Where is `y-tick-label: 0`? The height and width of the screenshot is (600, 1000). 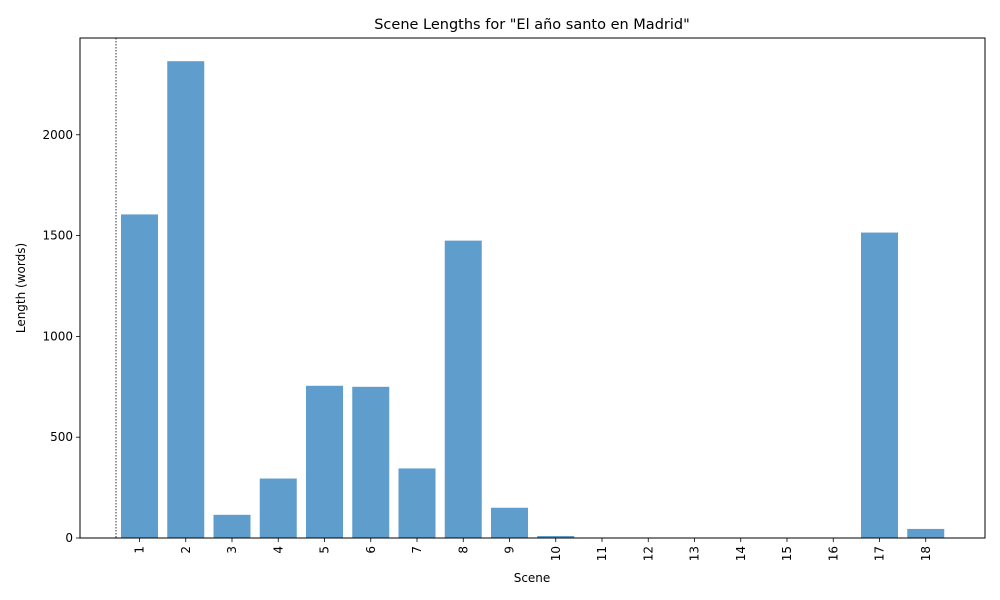
y-tick-label: 0 is located at coordinates (69, 538).